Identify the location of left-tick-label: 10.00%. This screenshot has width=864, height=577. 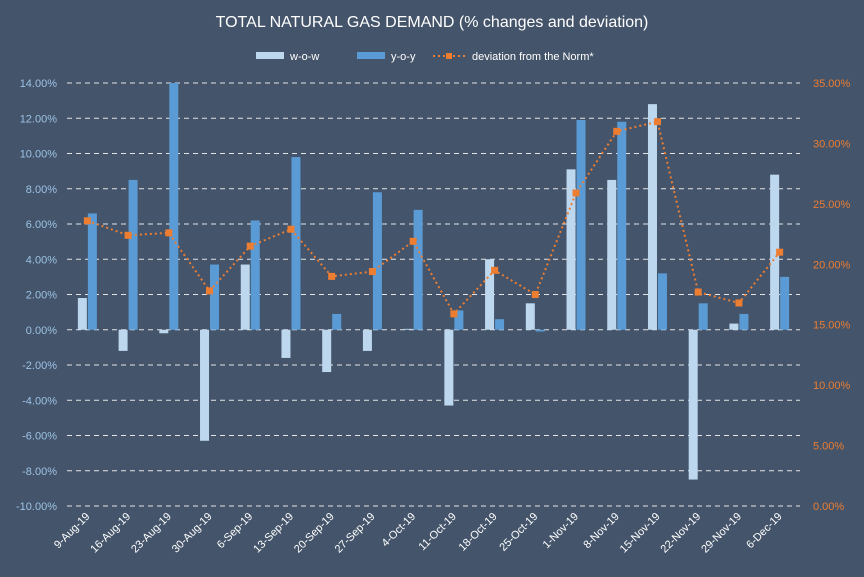
(39, 155).